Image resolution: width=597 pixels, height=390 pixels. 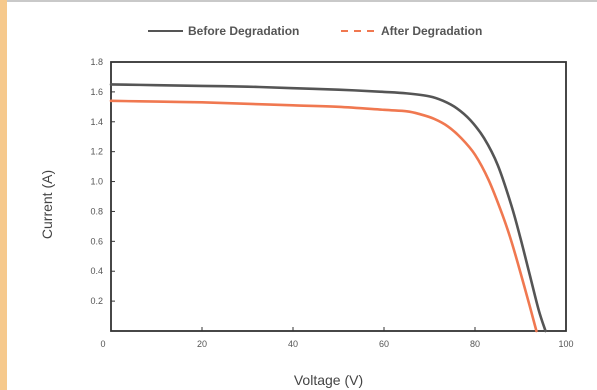 What do you see at coordinates (302, 1) in the screenshot?
I see `top-border` at bounding box center [302, 1].